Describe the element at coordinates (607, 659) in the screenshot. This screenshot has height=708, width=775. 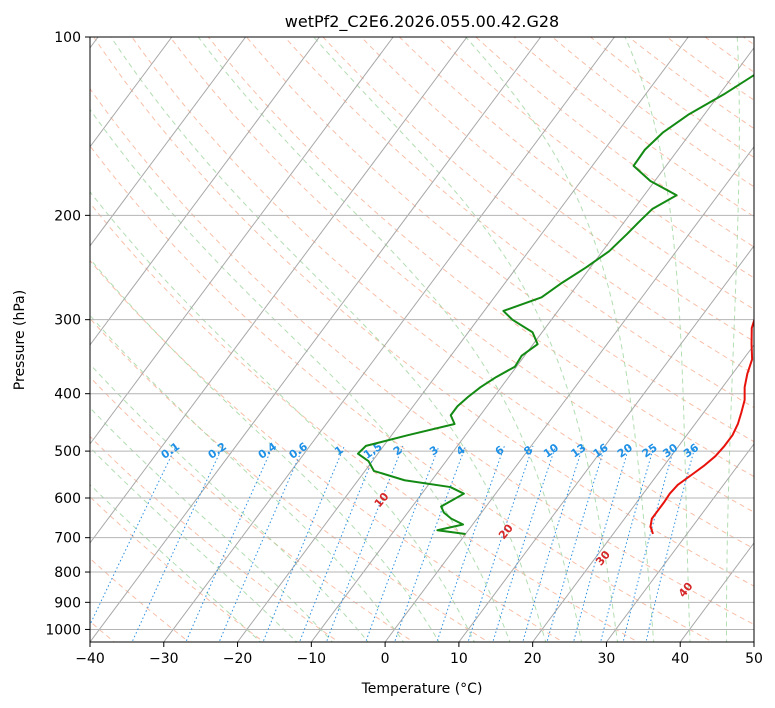
I see `x-tick-label: 30` at that location.